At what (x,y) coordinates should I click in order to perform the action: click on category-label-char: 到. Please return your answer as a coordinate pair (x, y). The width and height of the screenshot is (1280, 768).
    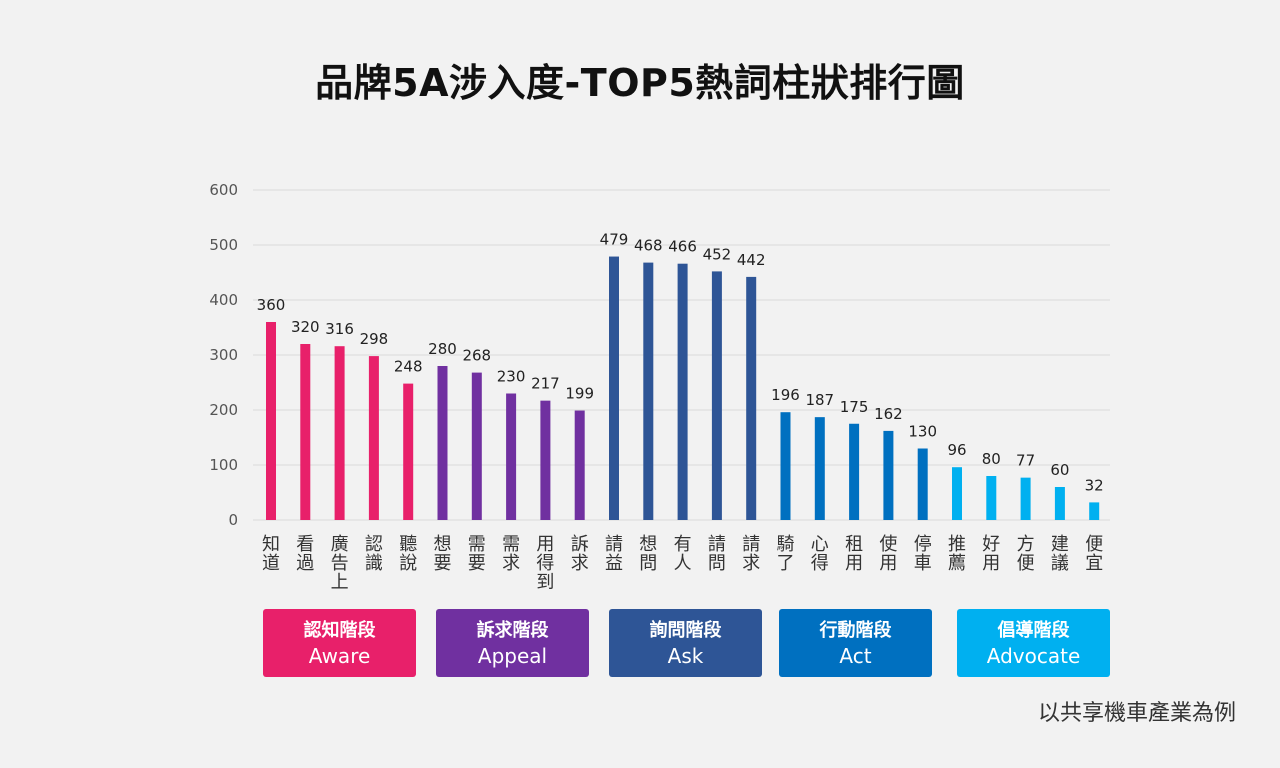
    Looking at the image, I should click on (545, 582).